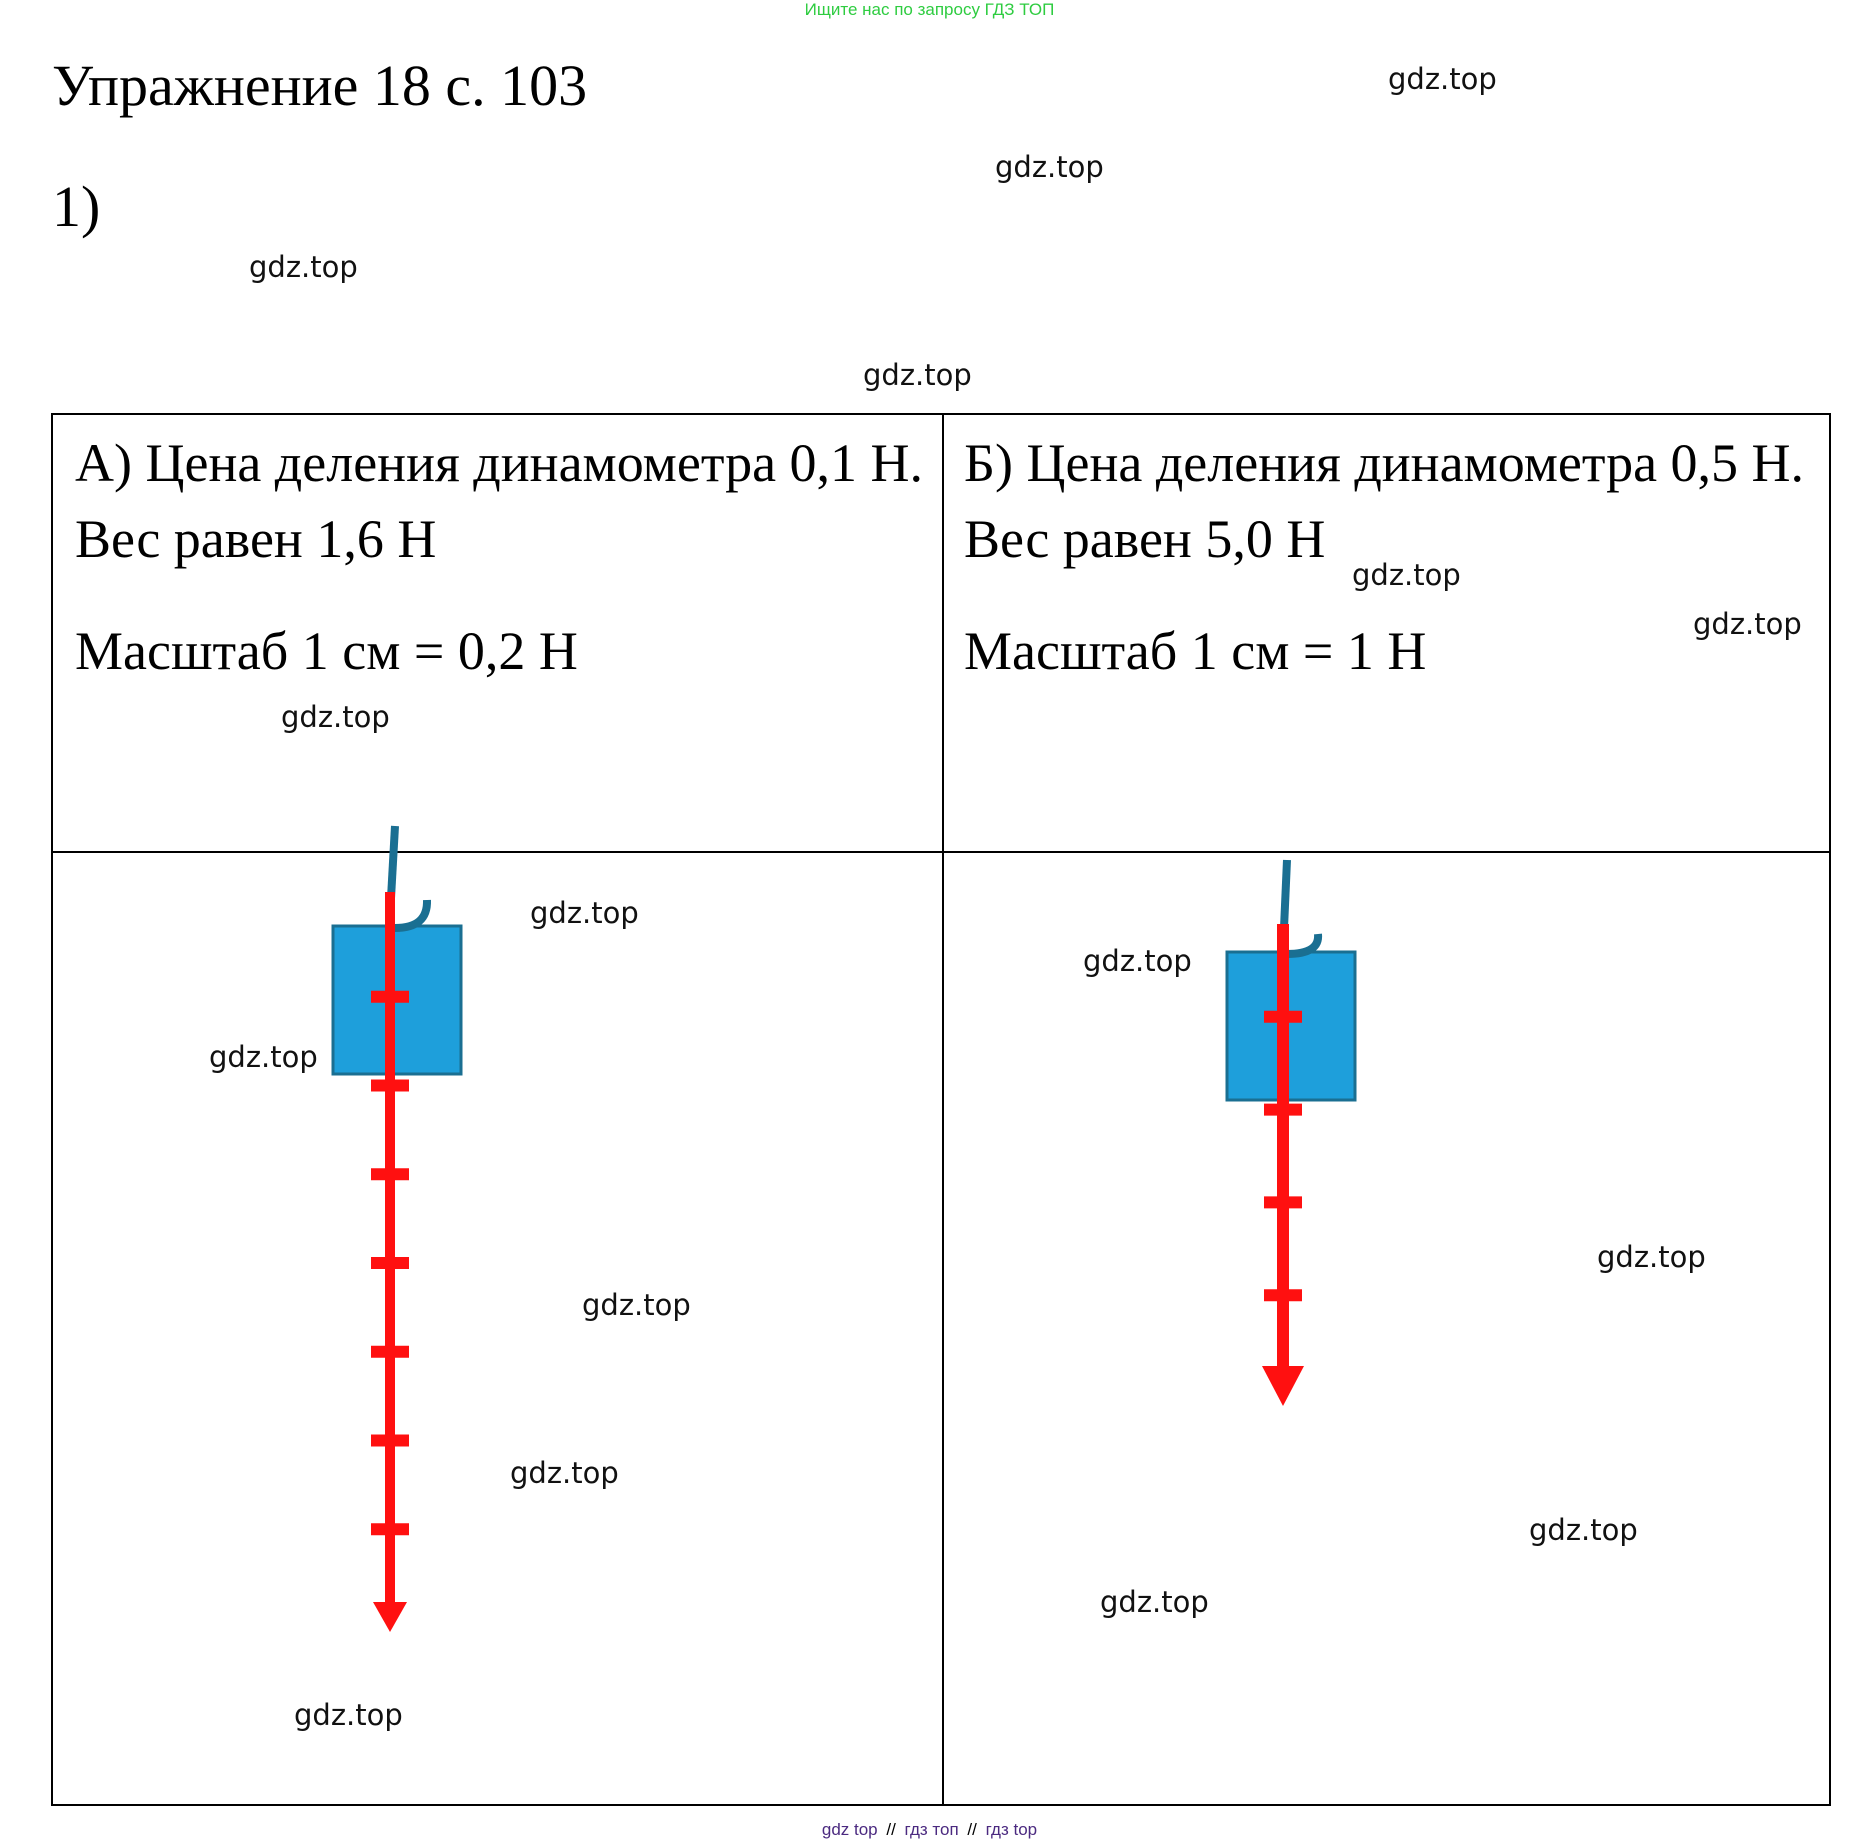 This screenshot has height=1840, width=1859. Describe the element at coordinates (1283, 1386) in the screenshot. I see `diagram-b-arrowhead` at that location.